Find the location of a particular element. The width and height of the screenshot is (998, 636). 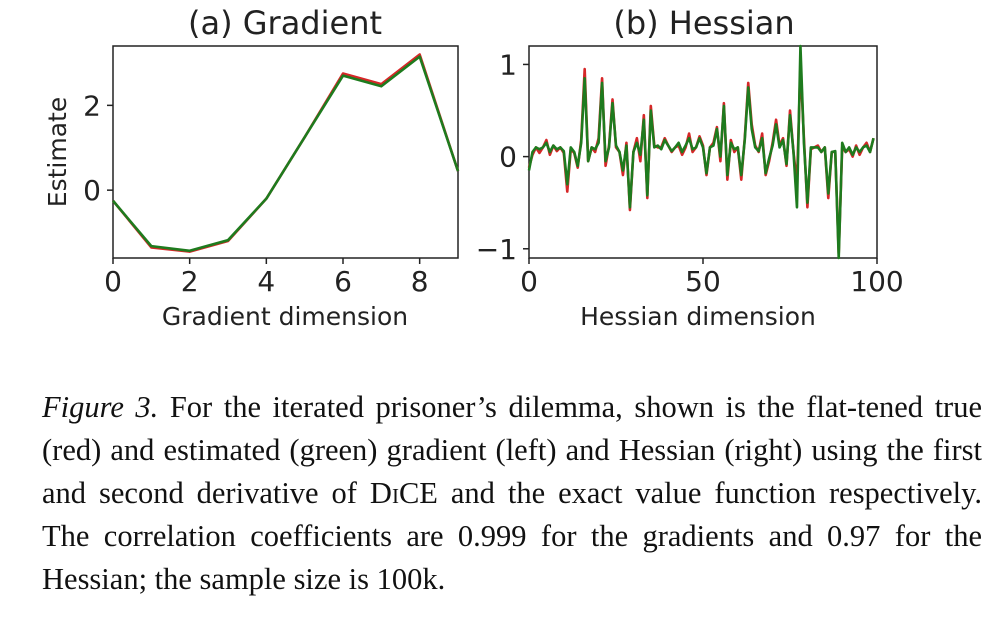

hessian-y-tick-label: 0 is located at coordinates (508, 157).